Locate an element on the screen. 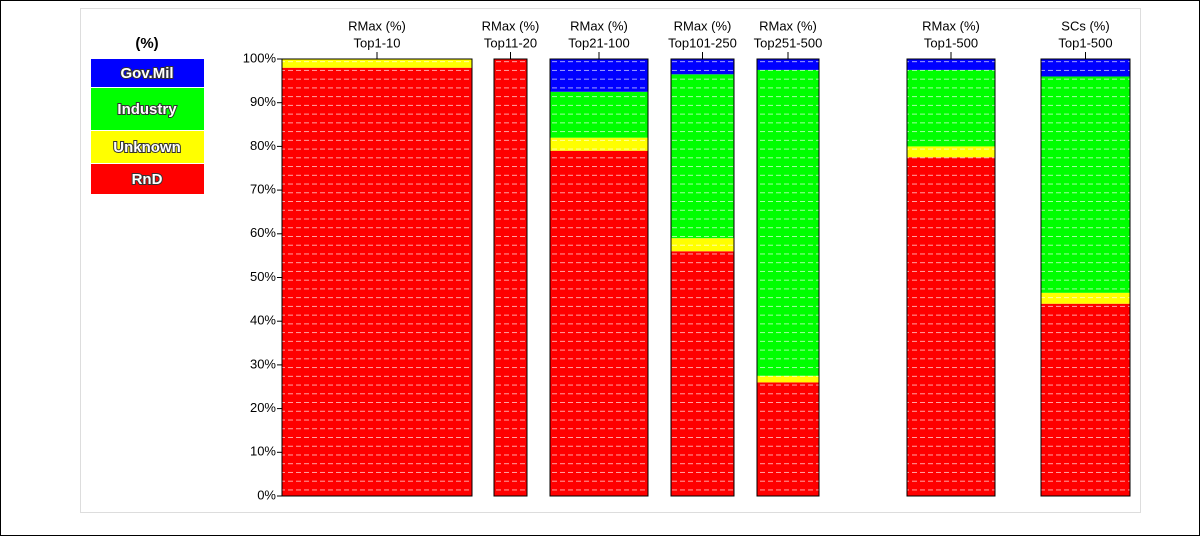  x-tick-label: Top251-500 is located at coordinates (788, 42).